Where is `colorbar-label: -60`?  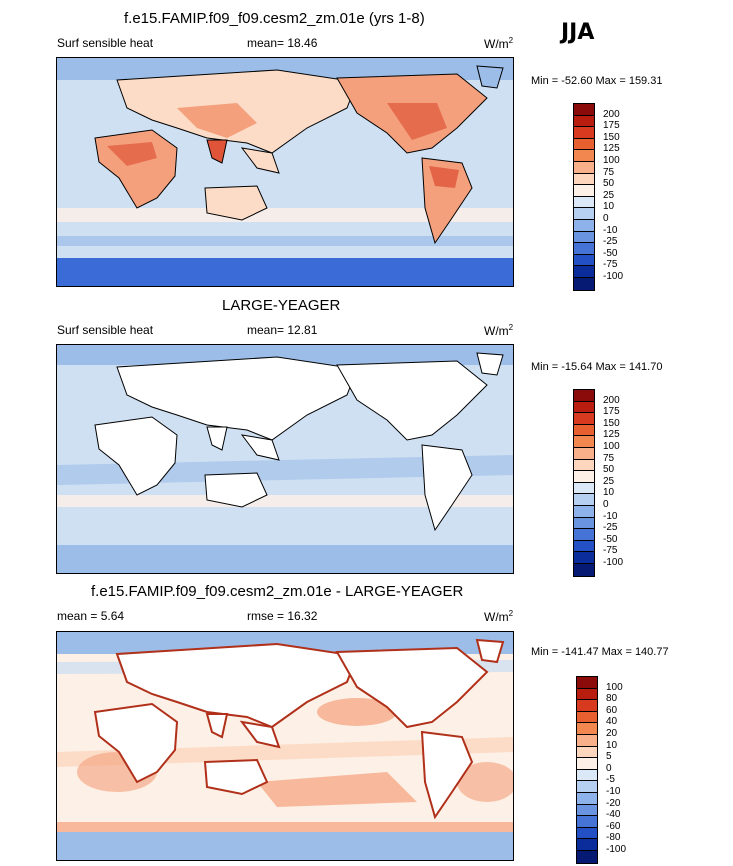
colorbar-label: -60 is located at coordinates (613, 826).